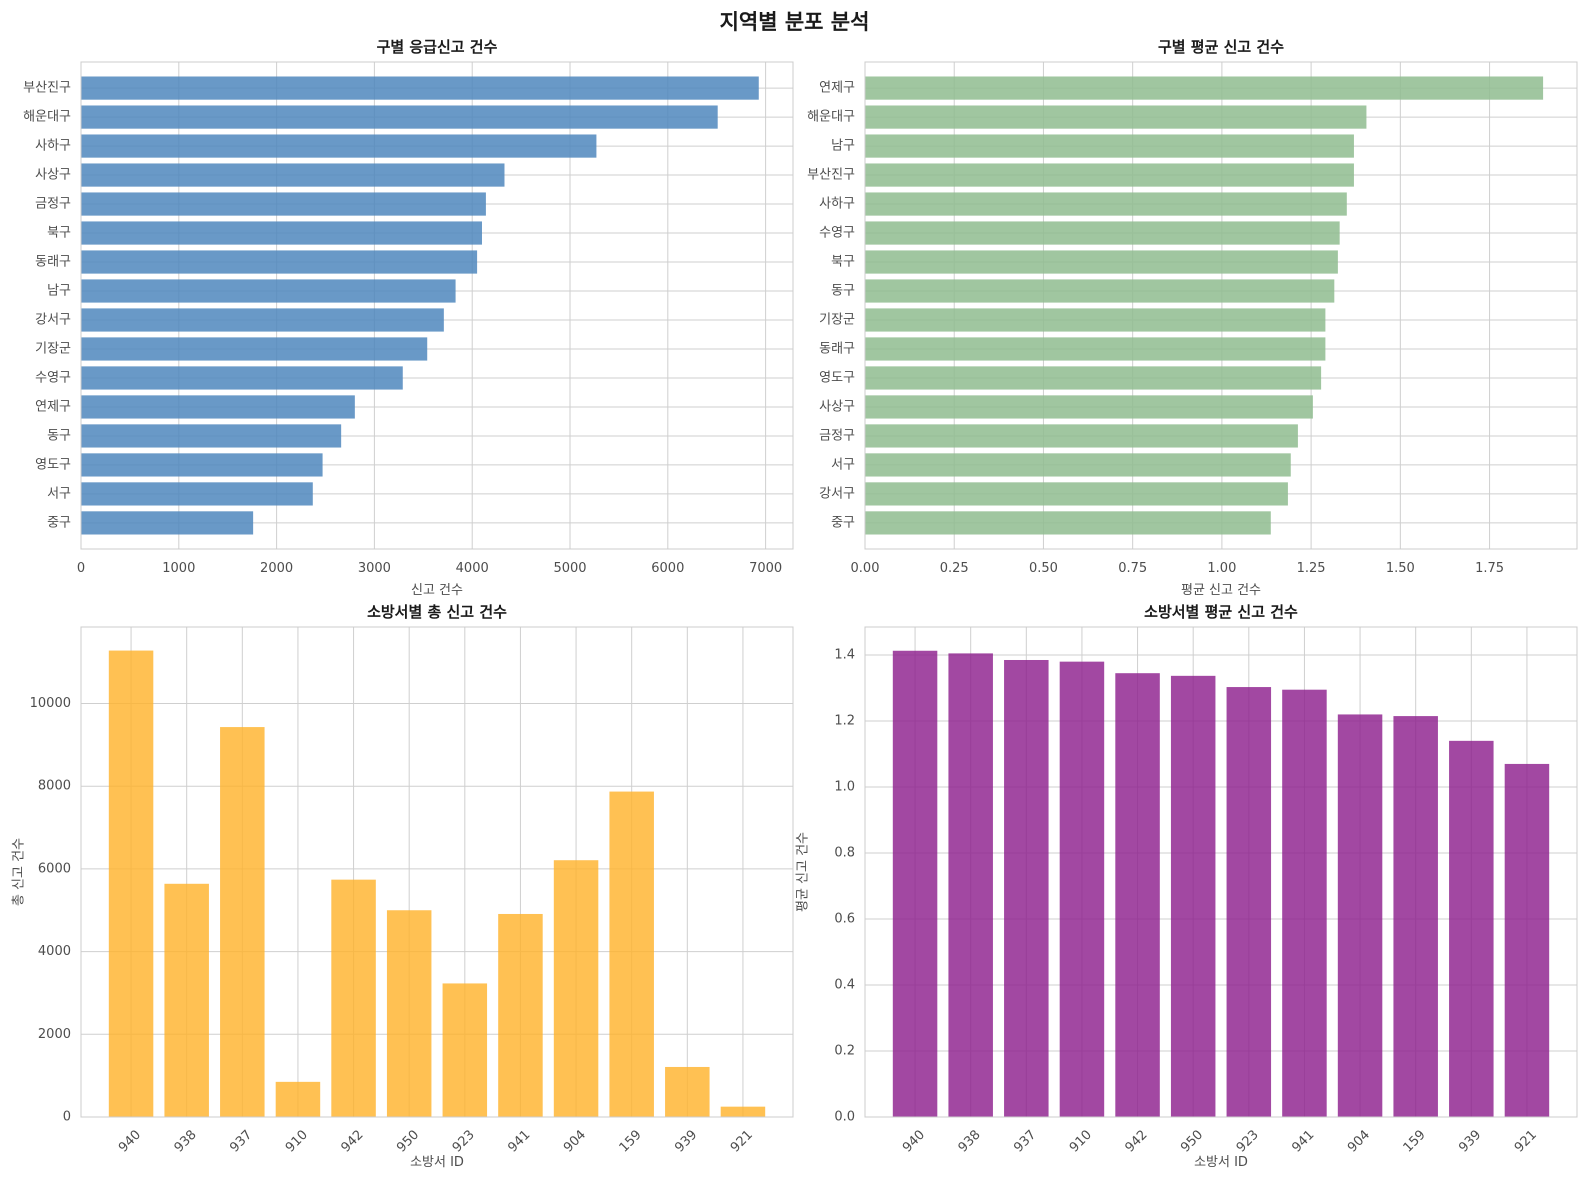 The image size is (1589, 1181). What do you see at coordinates (803, 872) in the screenshot?
I see `y-axis-label: 평균 신고 건수` at bounding box center [803, 872].